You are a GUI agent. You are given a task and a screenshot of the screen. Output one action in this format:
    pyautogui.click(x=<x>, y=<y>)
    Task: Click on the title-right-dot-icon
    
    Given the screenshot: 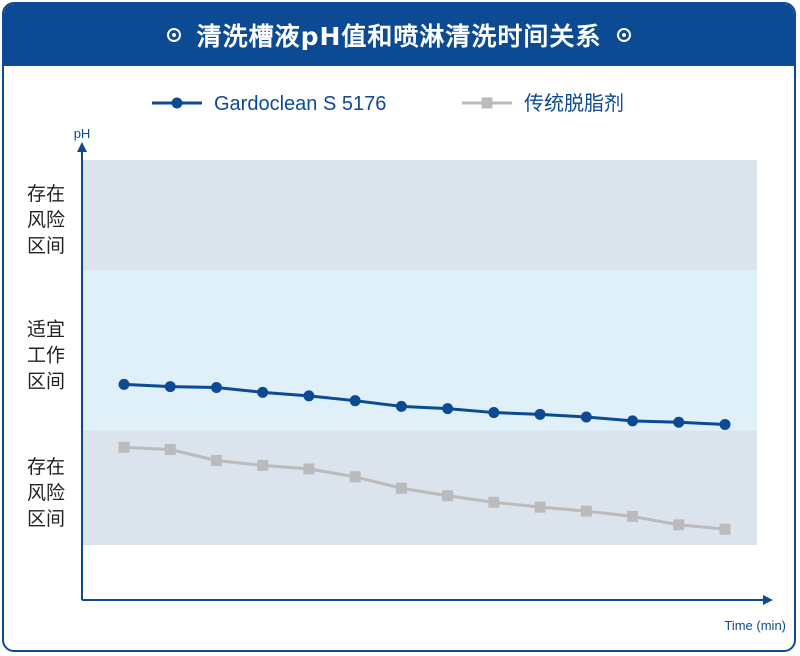 What is the action you would take?
    pyautogui.click(x=624, y=35)
    